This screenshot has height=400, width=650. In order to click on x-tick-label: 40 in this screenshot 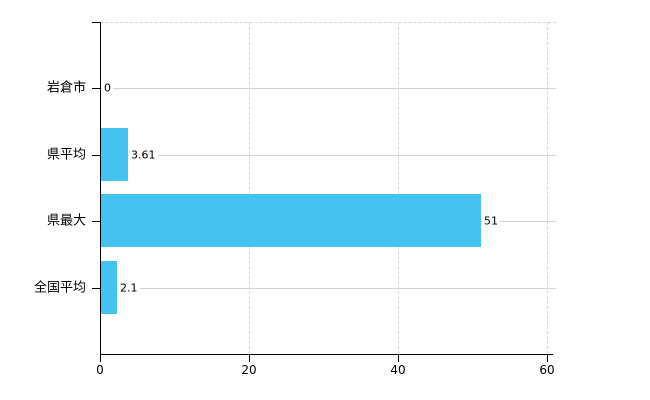, I will do `click(398, 370)`.